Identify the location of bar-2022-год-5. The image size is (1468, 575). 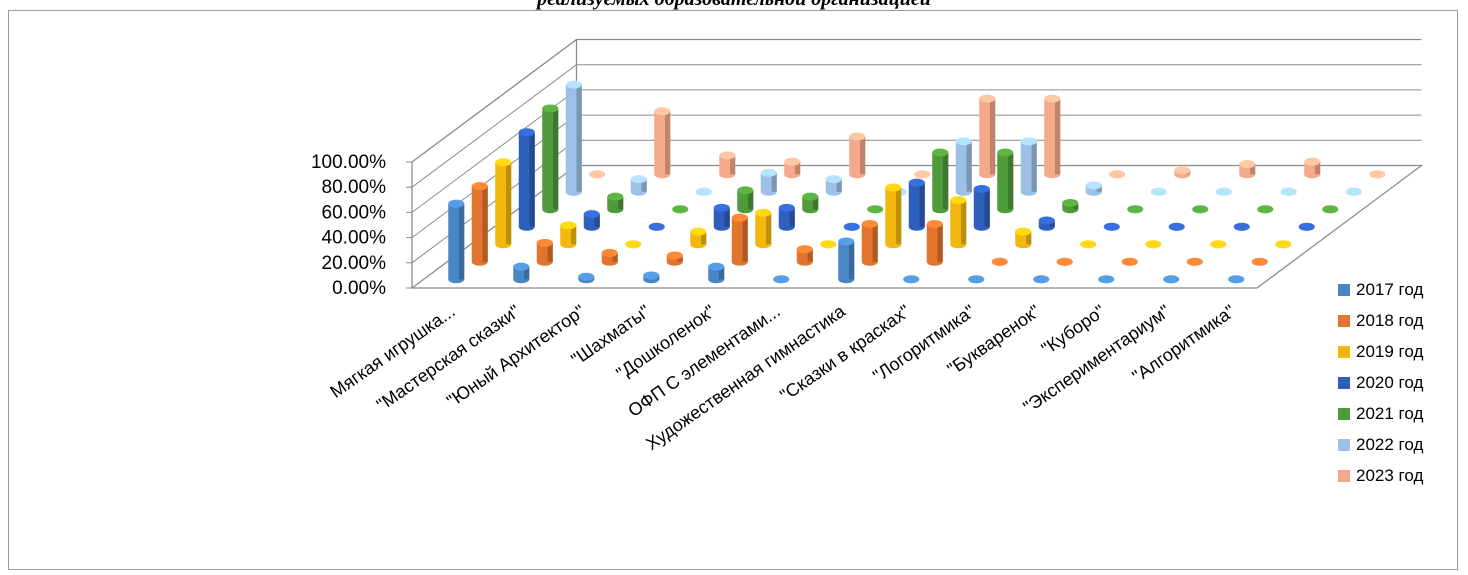
(833, 185).